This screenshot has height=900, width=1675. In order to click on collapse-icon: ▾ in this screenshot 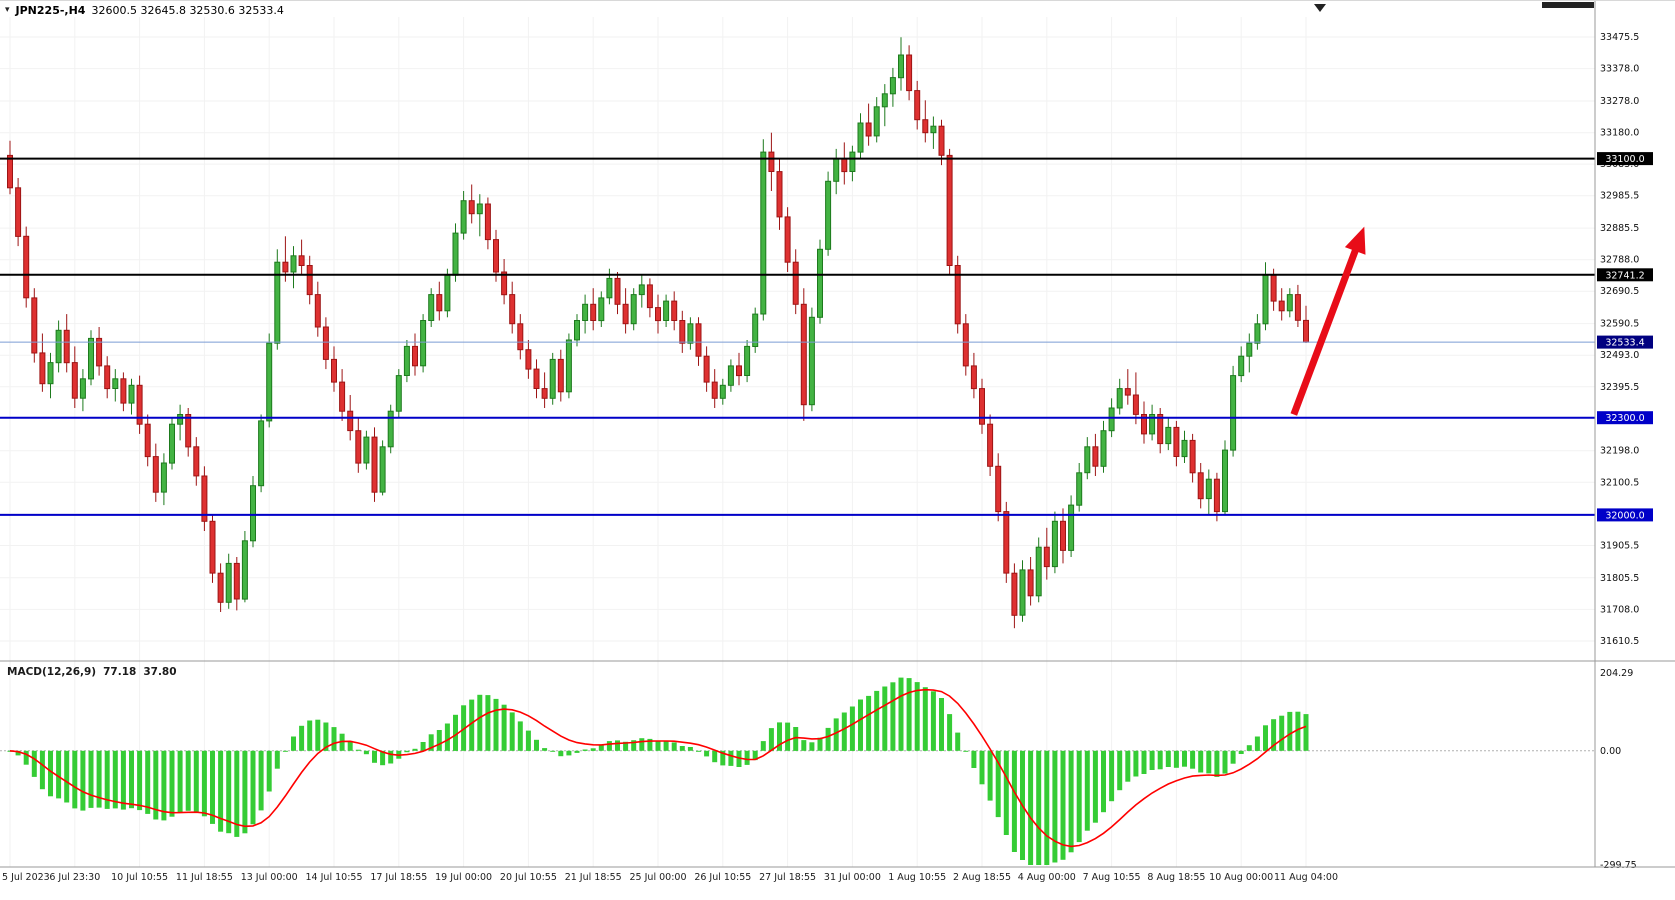, I will do `click(7, 10)`.